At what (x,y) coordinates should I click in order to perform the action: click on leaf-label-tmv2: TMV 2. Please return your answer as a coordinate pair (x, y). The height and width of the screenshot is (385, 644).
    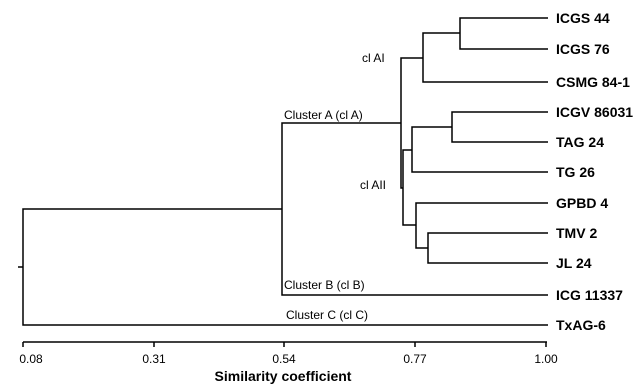
    Looking at the image, I should click on (576, 233).